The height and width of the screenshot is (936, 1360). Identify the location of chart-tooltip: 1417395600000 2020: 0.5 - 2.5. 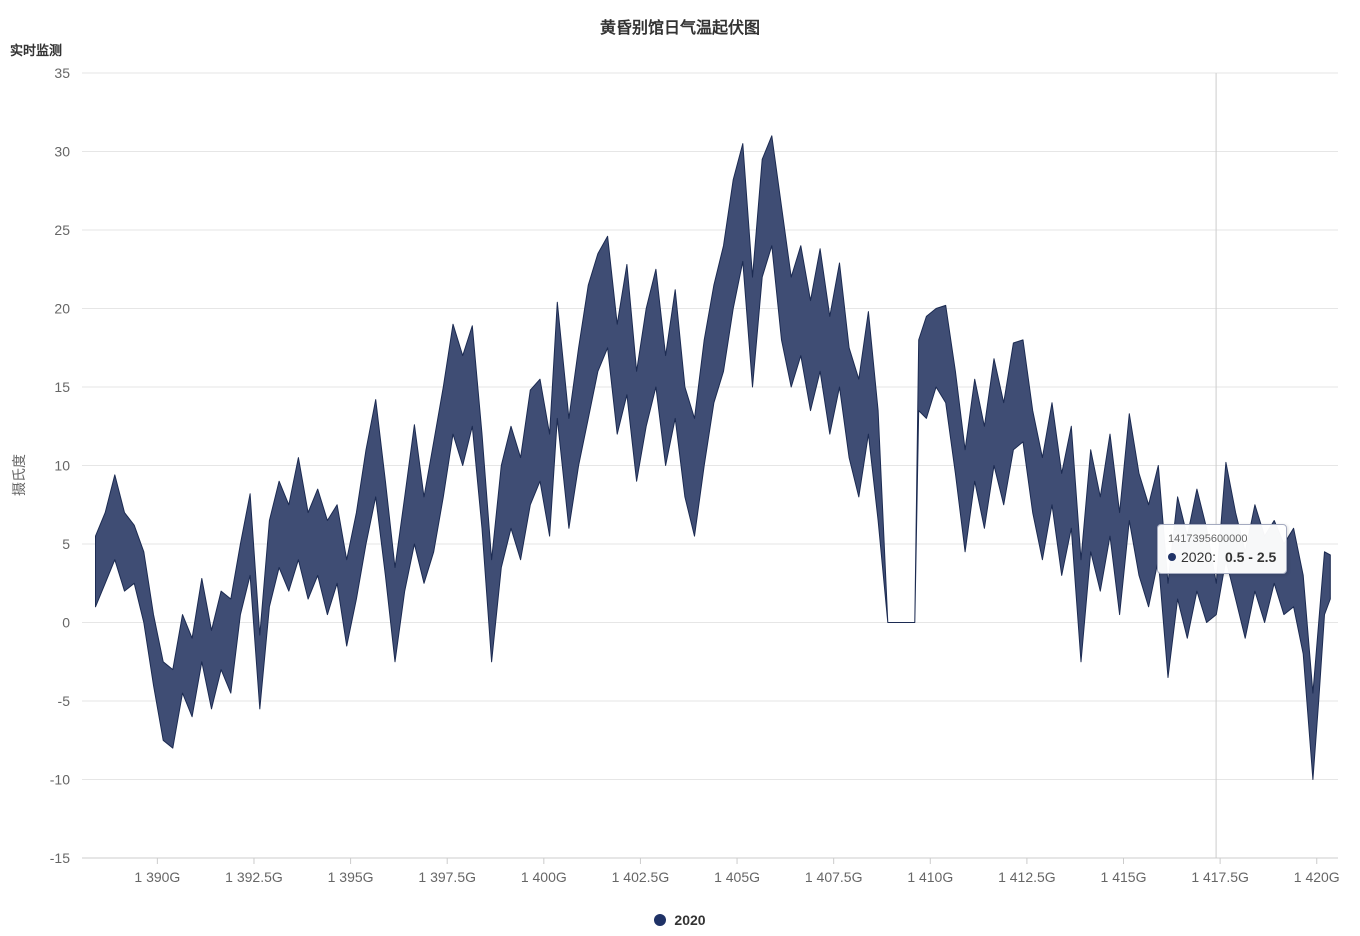
(1222, 549).